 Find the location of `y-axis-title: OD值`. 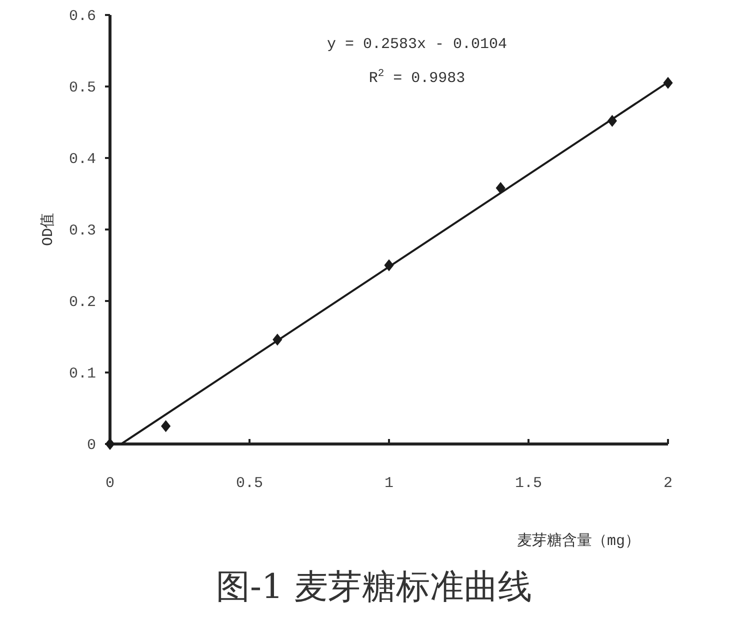

y-axis-title: OD值 is located at coordinates (48, 229).